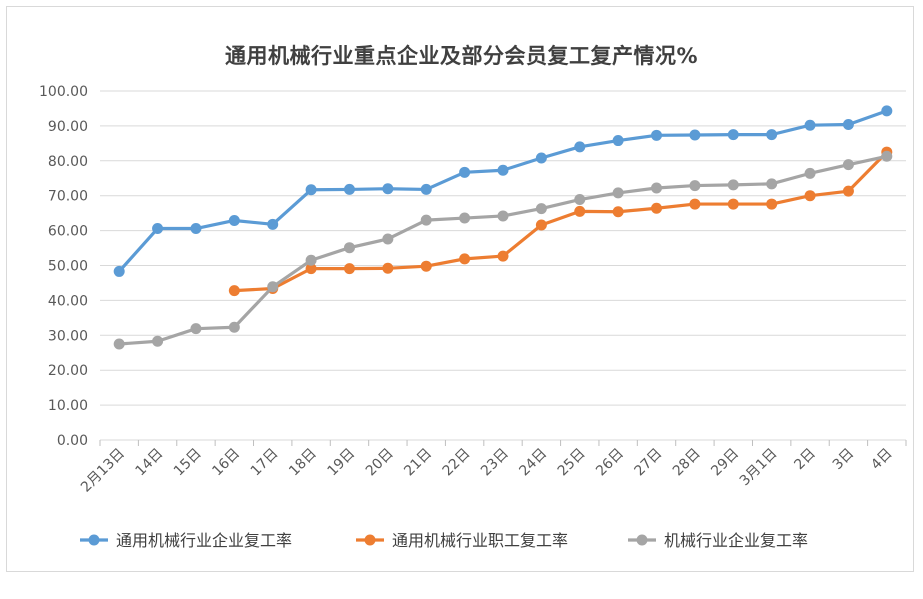 This screenshot has width=923, height=599. I want to click on x-tick-label: 2月13日, so click(103, 471).